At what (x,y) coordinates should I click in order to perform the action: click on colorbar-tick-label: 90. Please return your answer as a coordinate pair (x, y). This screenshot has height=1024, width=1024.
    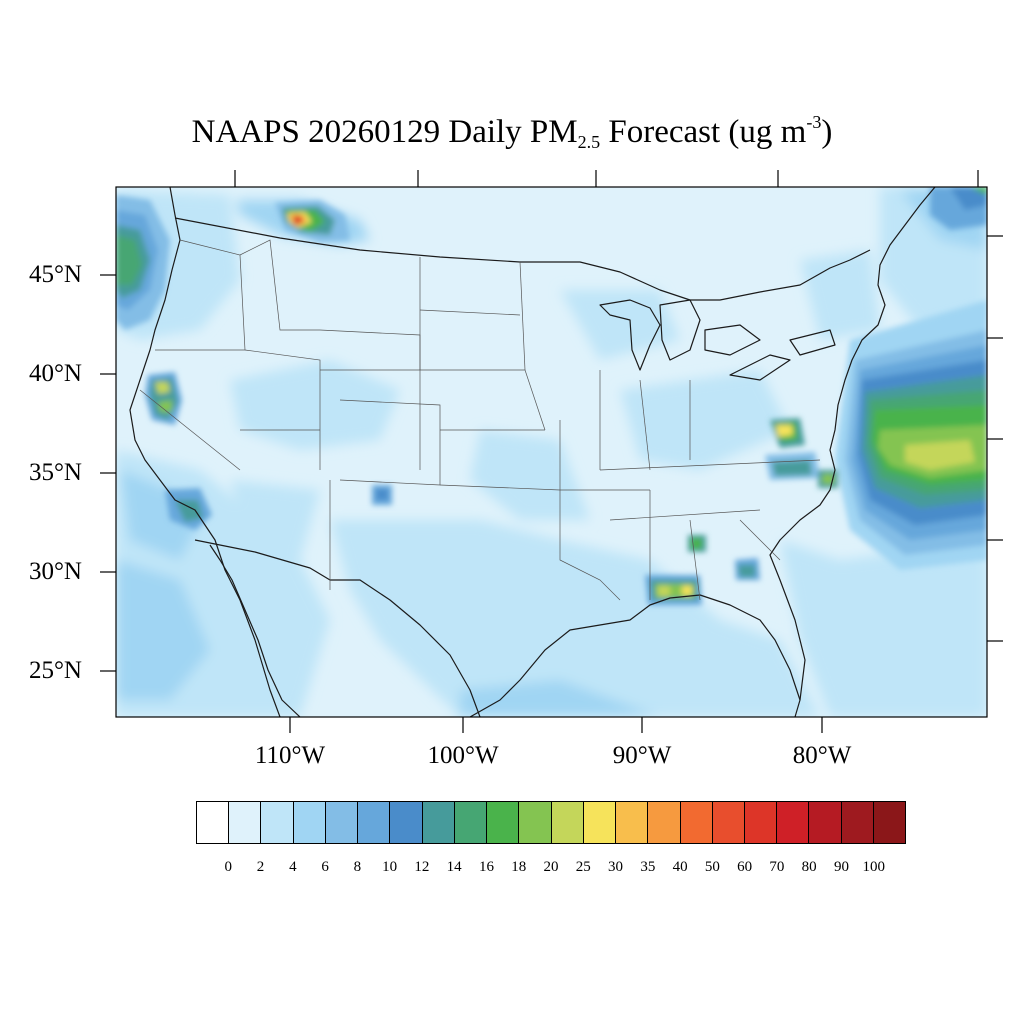
    Looking at the image, I should click on (841, 867).